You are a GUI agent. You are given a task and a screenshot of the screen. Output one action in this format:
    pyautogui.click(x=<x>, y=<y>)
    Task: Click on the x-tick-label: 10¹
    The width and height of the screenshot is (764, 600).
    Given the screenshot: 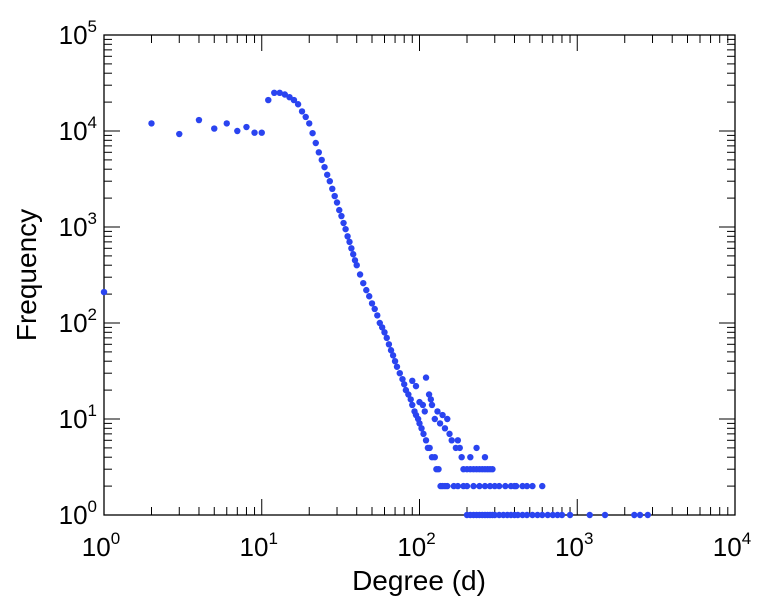 What is the action you would take?
    pyautogui.click(x=259, y=545)
    